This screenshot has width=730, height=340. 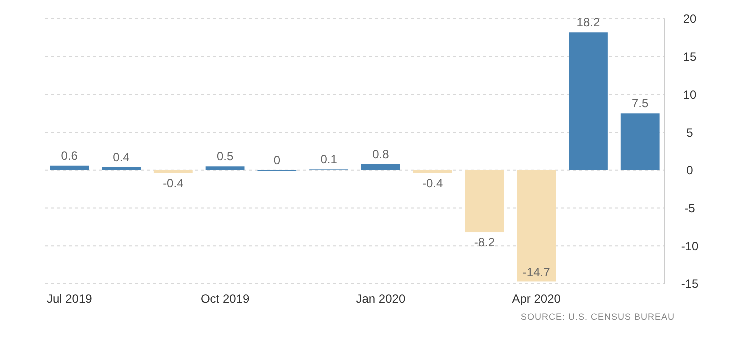 What do you see at coordinates (69, 155) in the screenshot?
I see `data-label: 0.6` at bounding box center [69, 155].